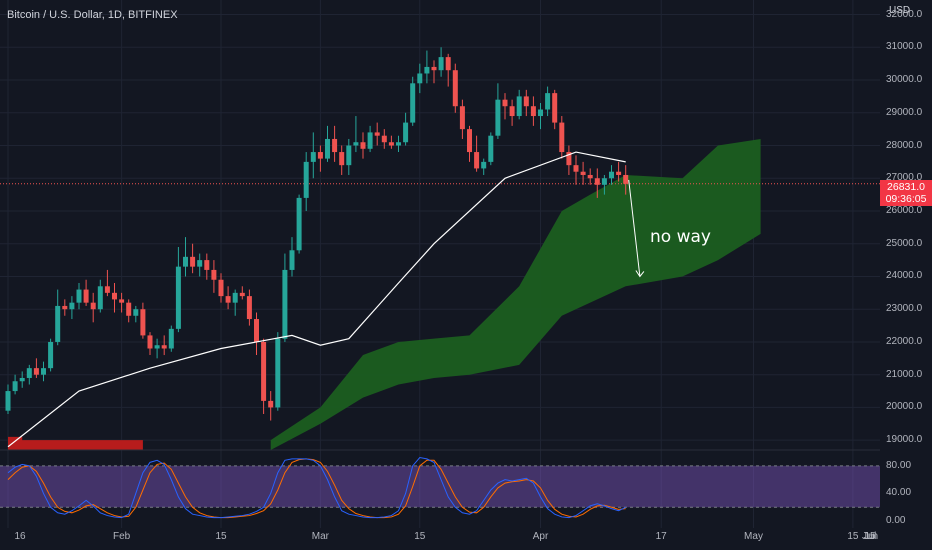 The image size is (932, 550). I want to click on annotation-text: no way, so click(680, 237).